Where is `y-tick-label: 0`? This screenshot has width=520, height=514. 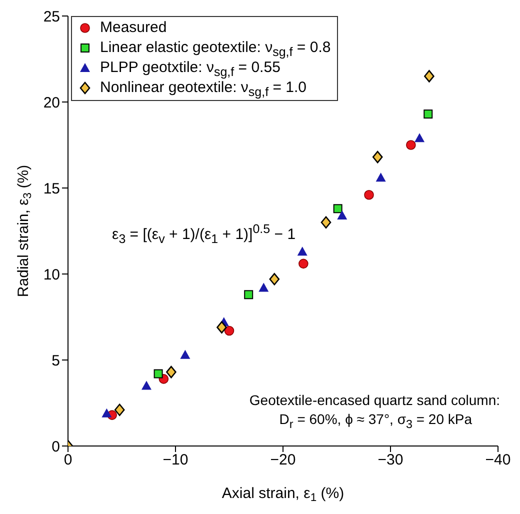 y-tick-label: 0 is located at coordinates (56, 447).